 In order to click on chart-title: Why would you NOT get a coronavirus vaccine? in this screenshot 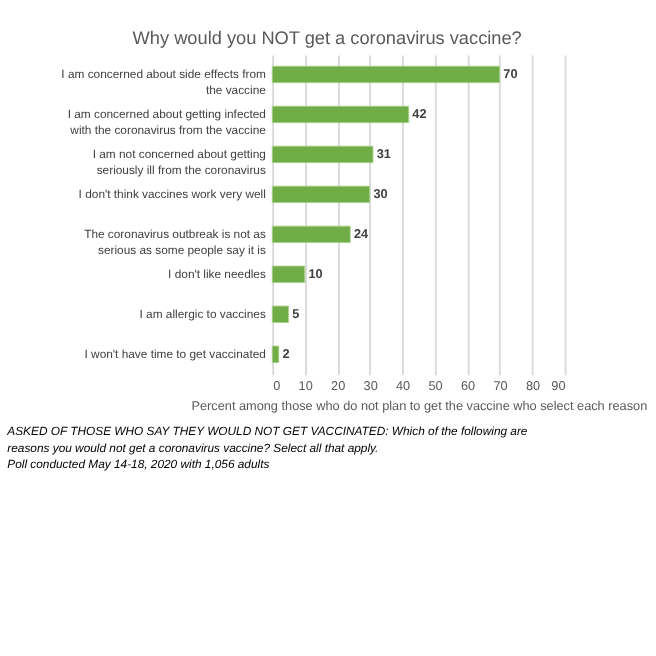, I will do `click(327, 37)`.